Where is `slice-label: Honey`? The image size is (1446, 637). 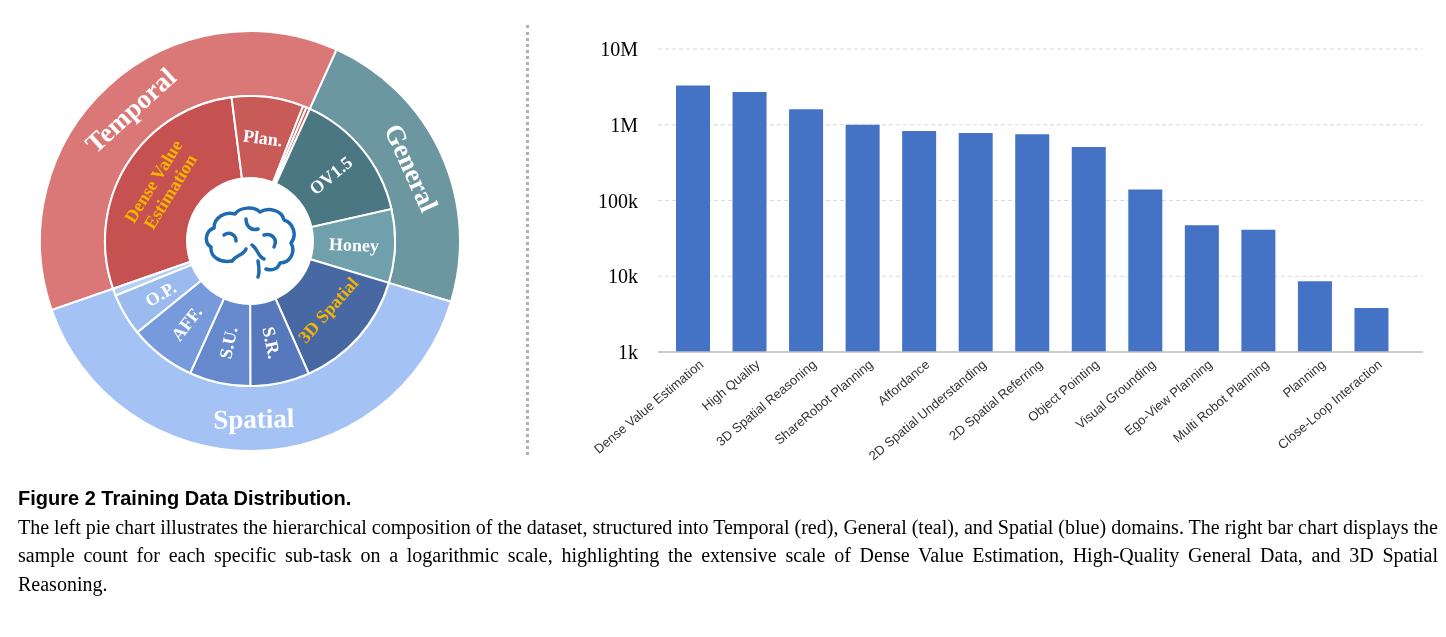
slice-label: Honey is located at coordinates (354, 245).